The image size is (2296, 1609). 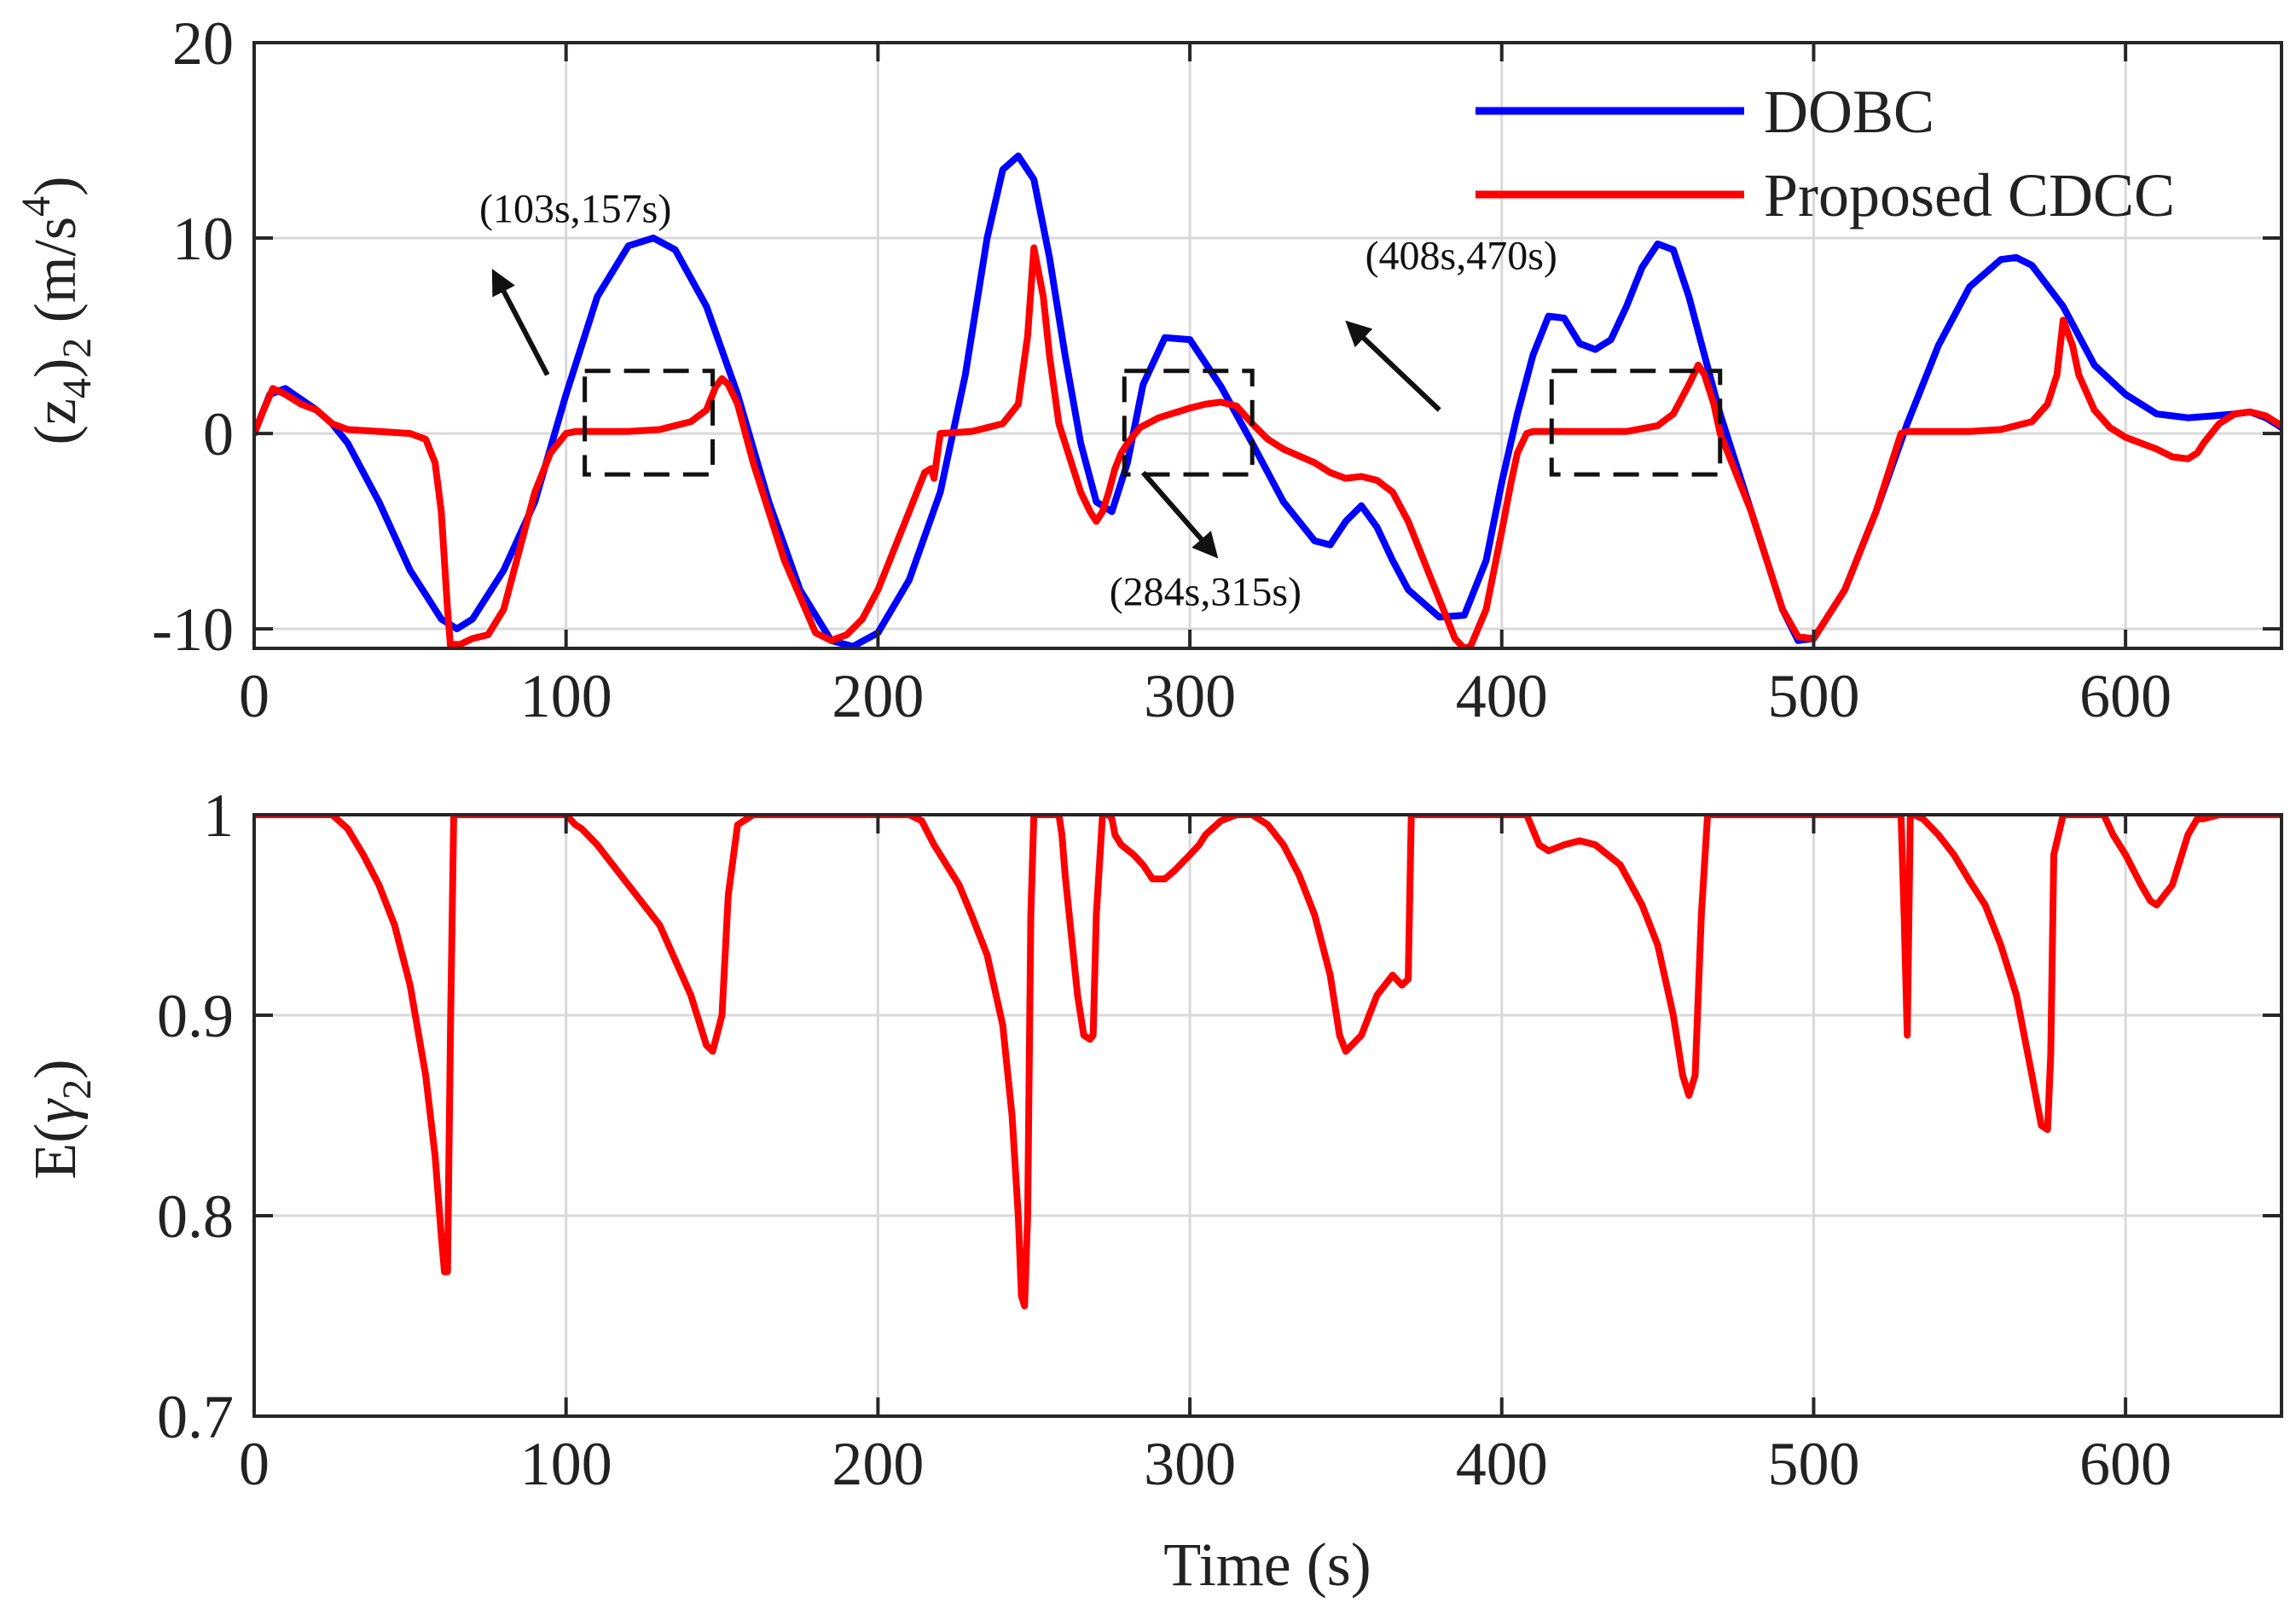 What do you see at coordinates (1267, 1565) in the screenshot?
I see `x-axis-label: Time (s)` at bounding box center [1267, 1565].